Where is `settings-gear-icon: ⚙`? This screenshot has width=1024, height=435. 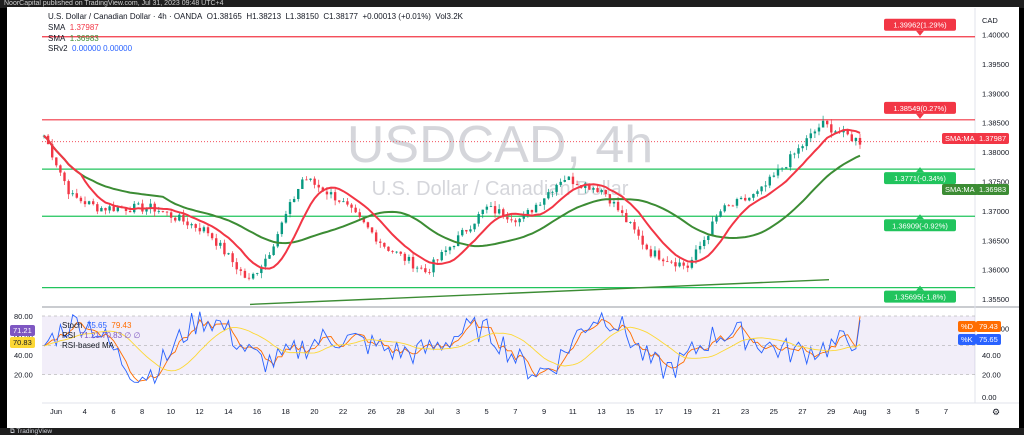
settings-gear-icon: ⚙ is located at coordinates (996, 413).